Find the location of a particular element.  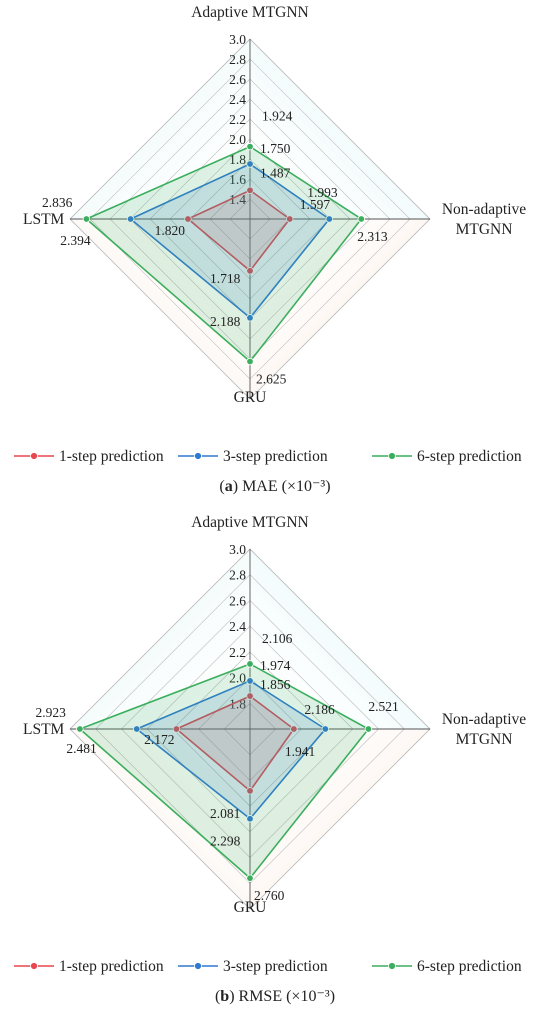

tick-label: 1.6 is located at coordinates (237, 179).